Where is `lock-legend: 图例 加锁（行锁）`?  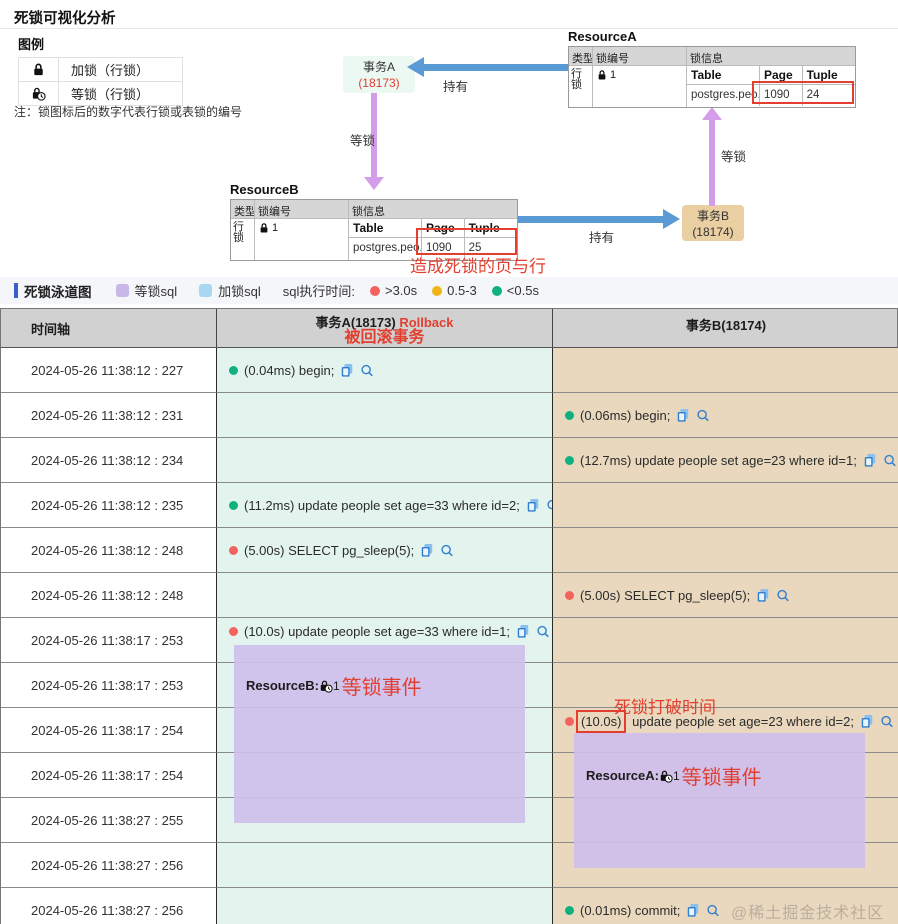 lock-legend: 图例 加锁（行锁） is located at coordinates (100, 70).